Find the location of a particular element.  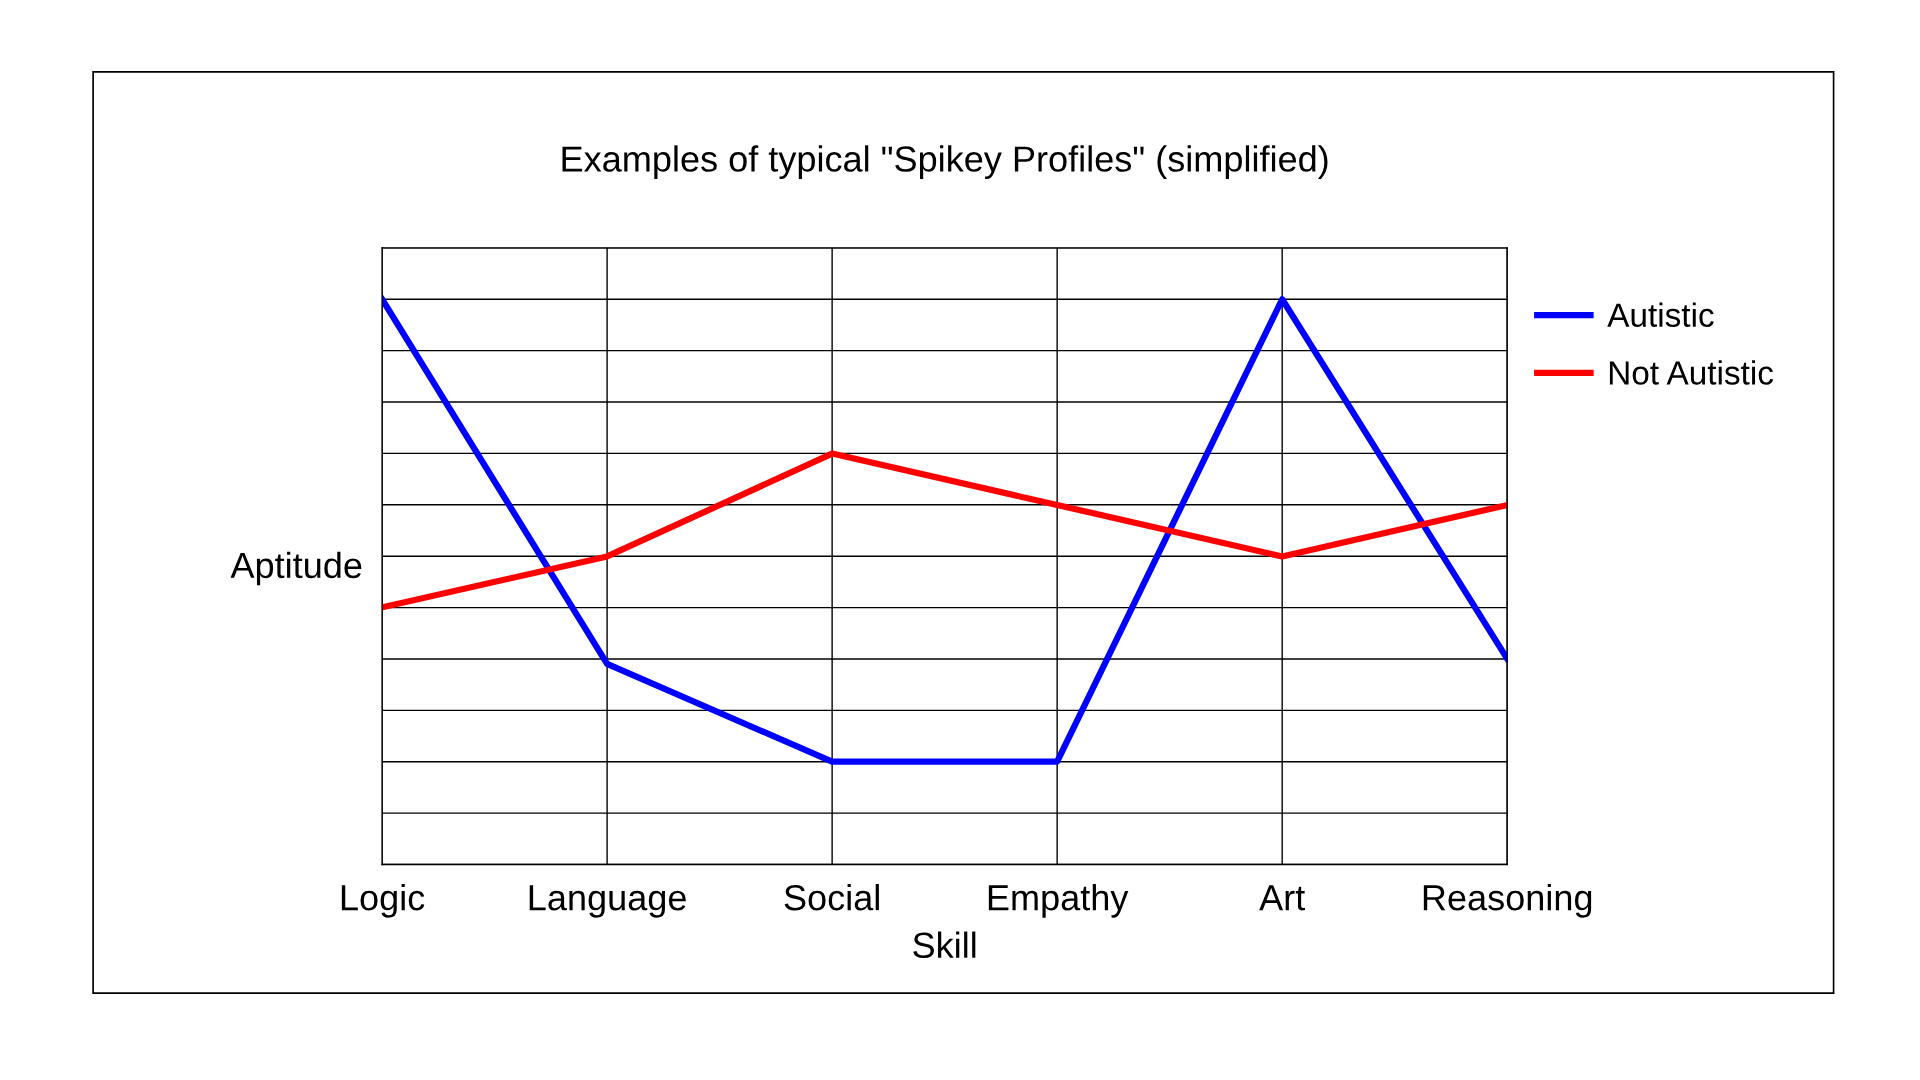

chart-title: Examples of typical "Spikey Profiles" (simplified) is located at coordinates (945, 162).